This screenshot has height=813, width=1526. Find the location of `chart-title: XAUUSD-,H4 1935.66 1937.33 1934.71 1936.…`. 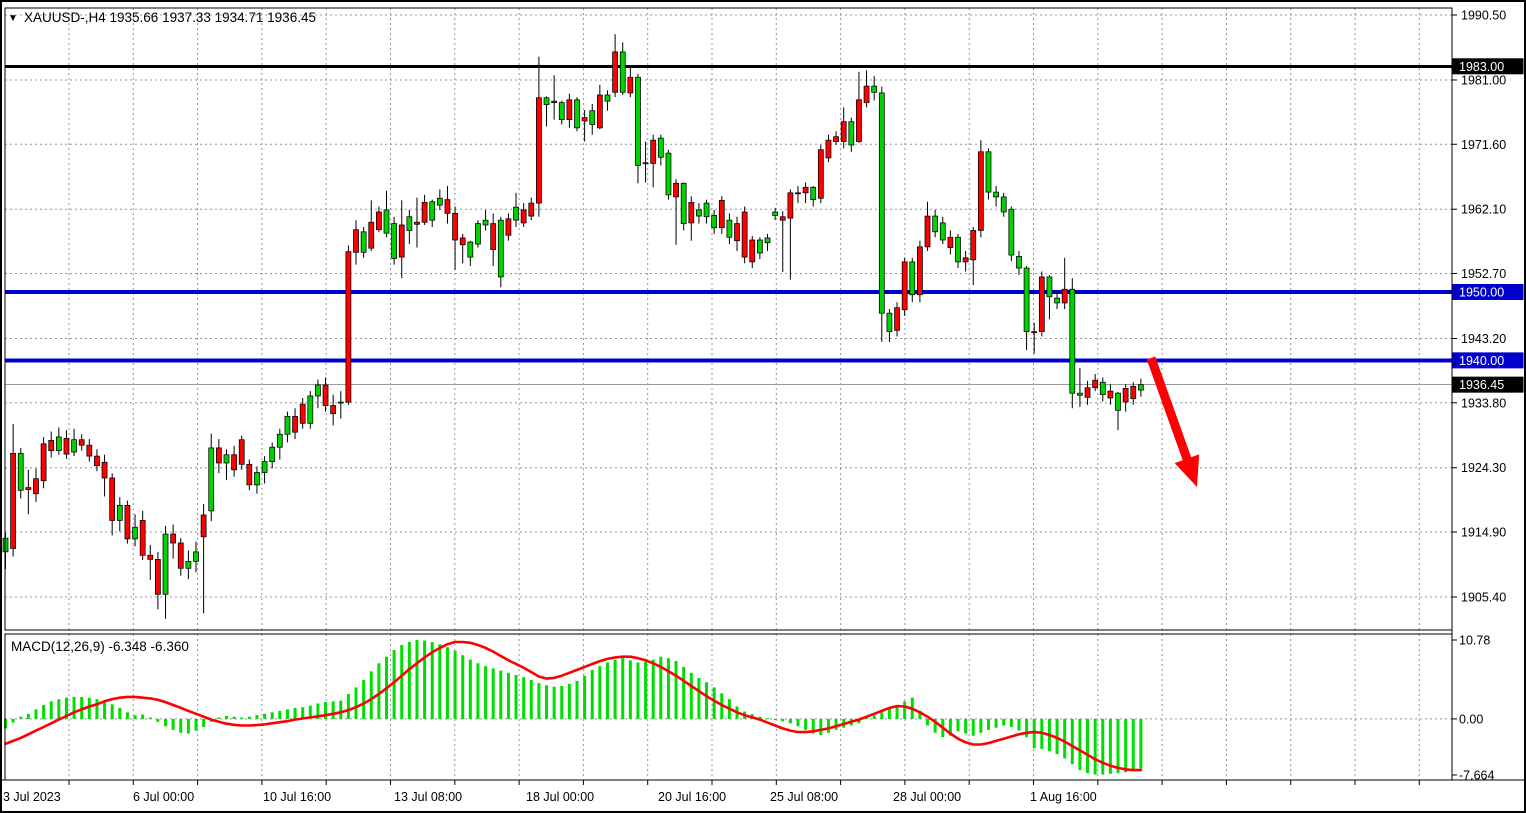

chart-title: XAUUSD-,H4 1935.66 1937.33 1934.71 1936.… is located at coordinates (170, 17).